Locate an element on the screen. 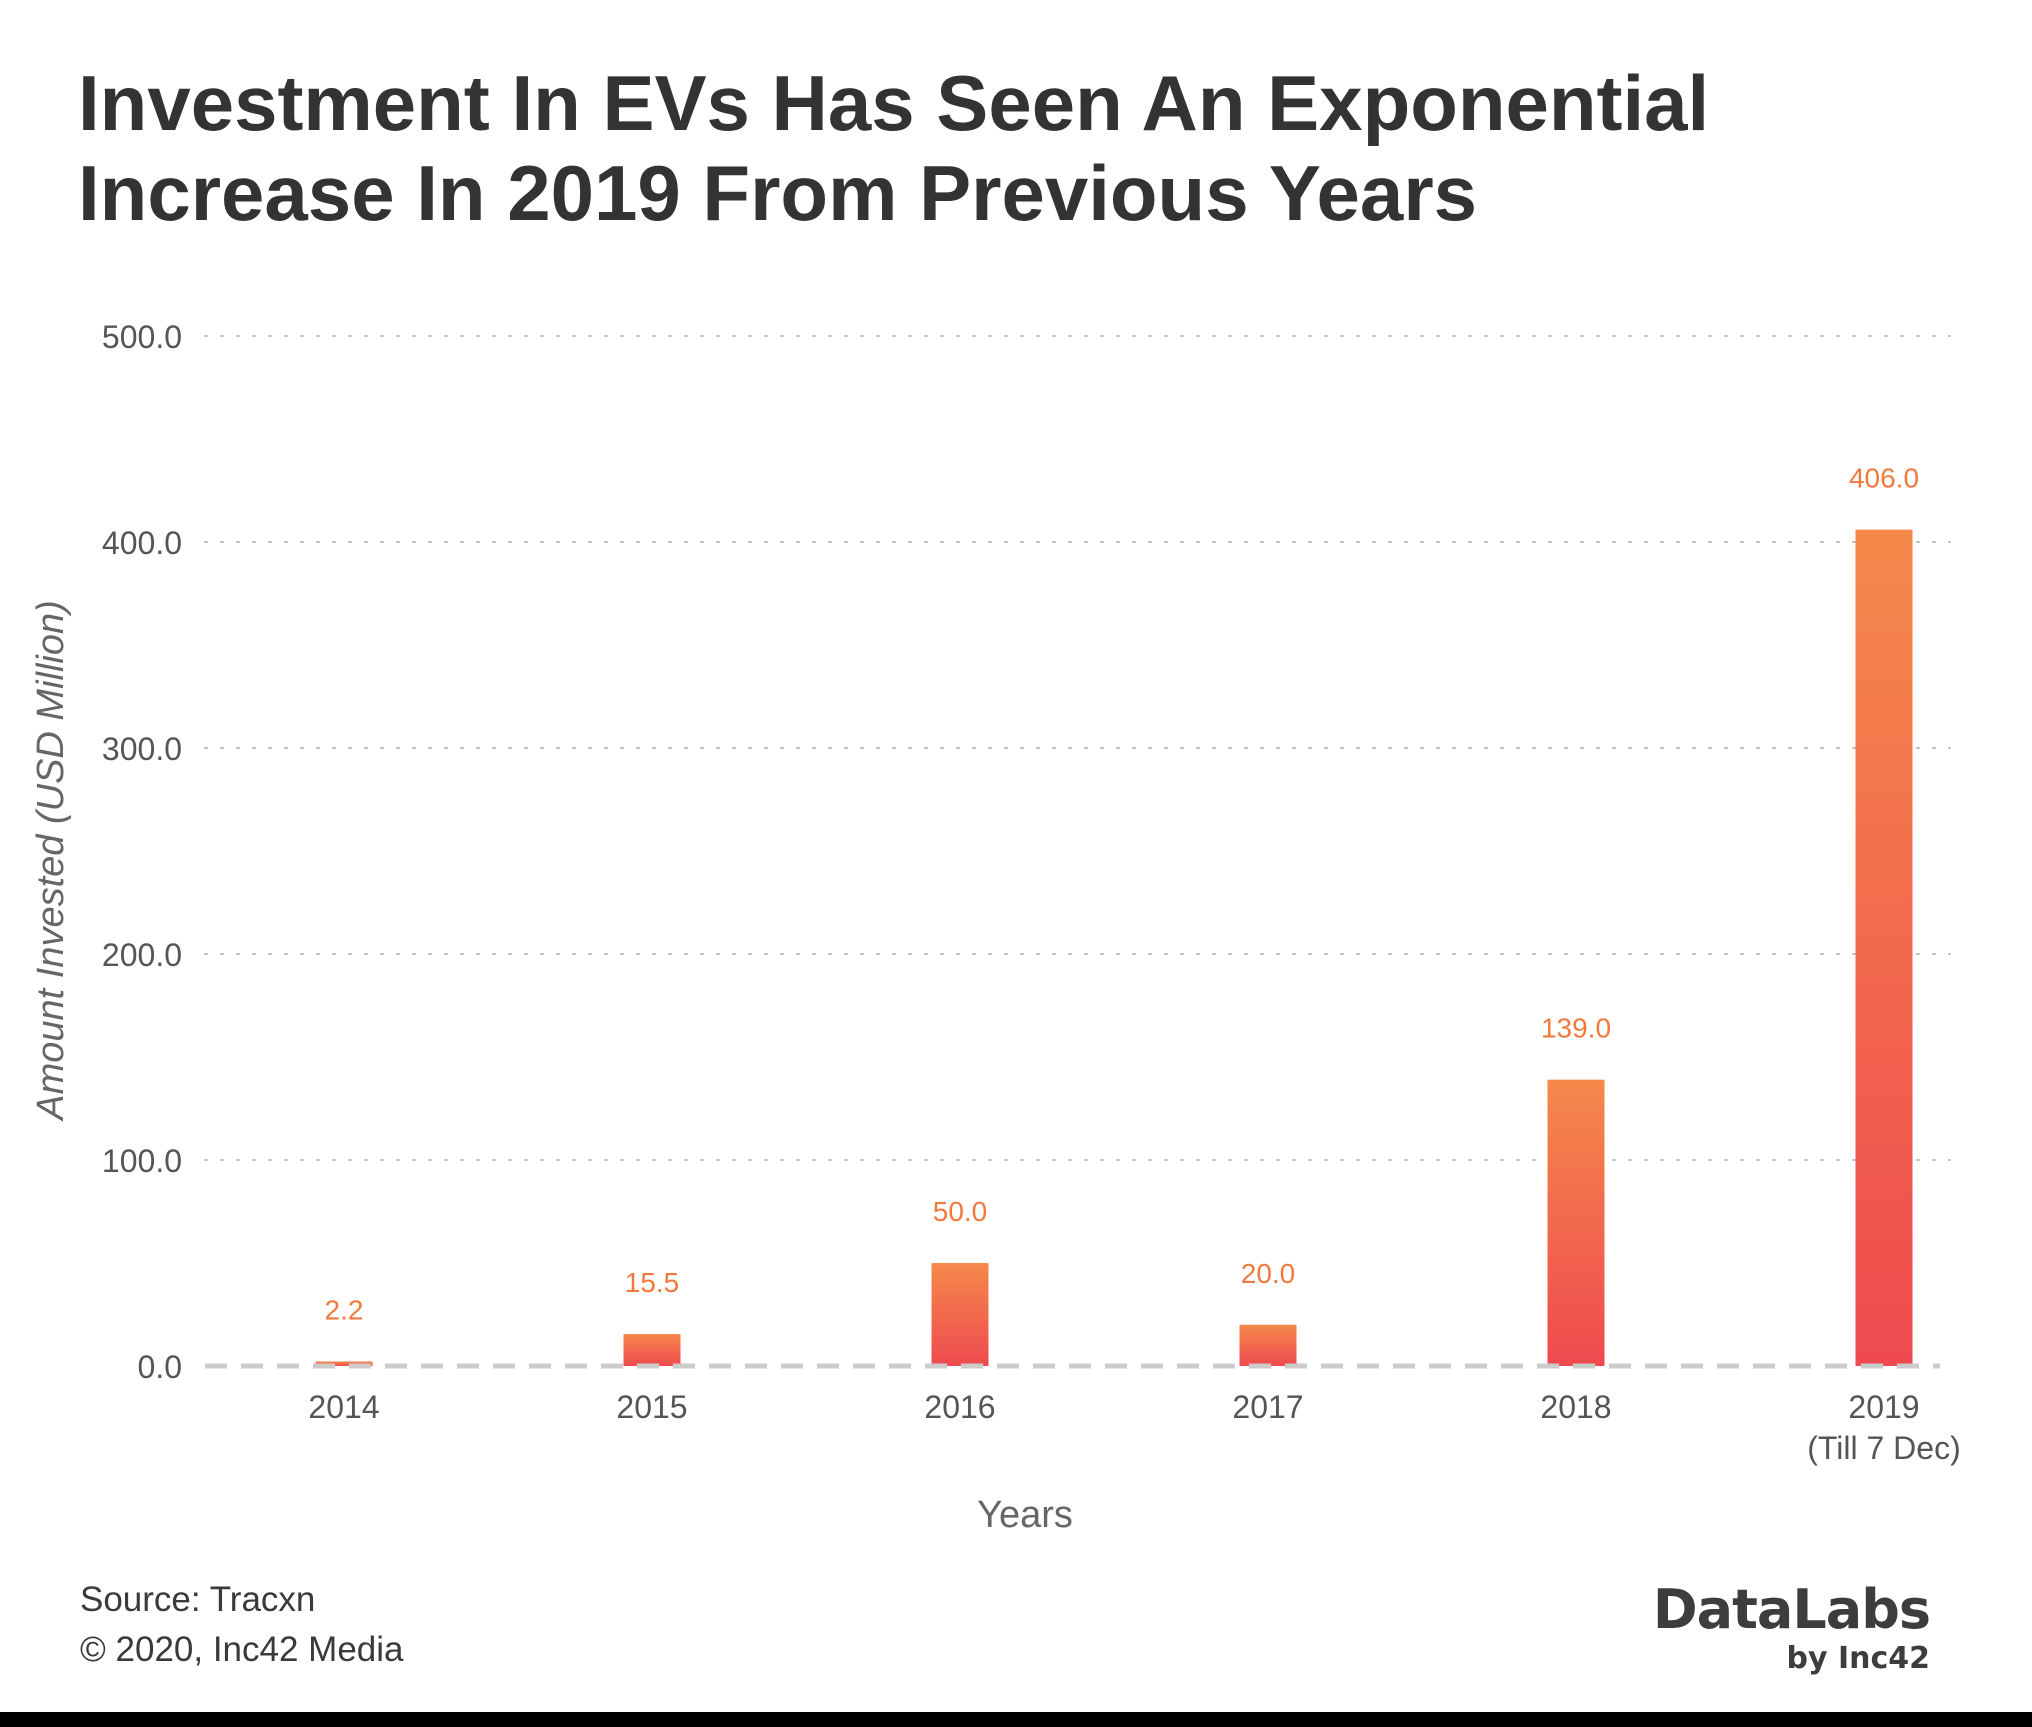 The image size is (2032, 1727). data-label-2014: 2.2 is located at coordinates (344, 1309).